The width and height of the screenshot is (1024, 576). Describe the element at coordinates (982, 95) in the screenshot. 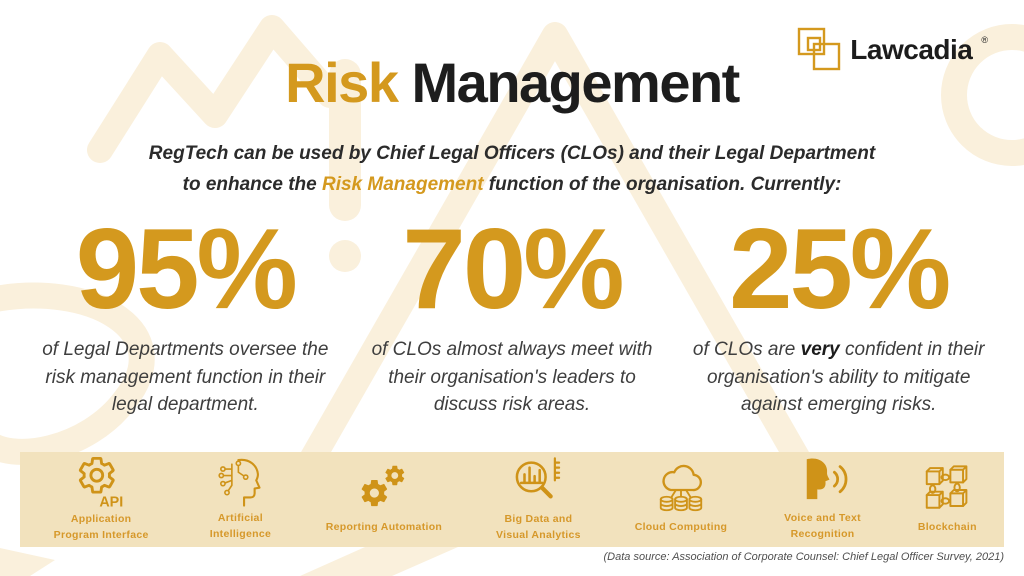

I see `watermark-ring` at that location.